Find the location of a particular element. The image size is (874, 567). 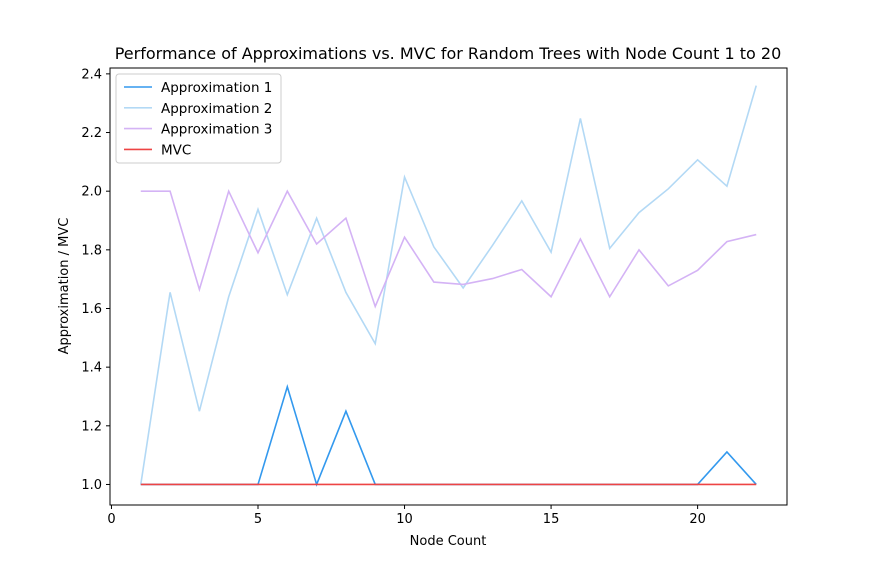

legend-box is located at coordinates (198, 118).